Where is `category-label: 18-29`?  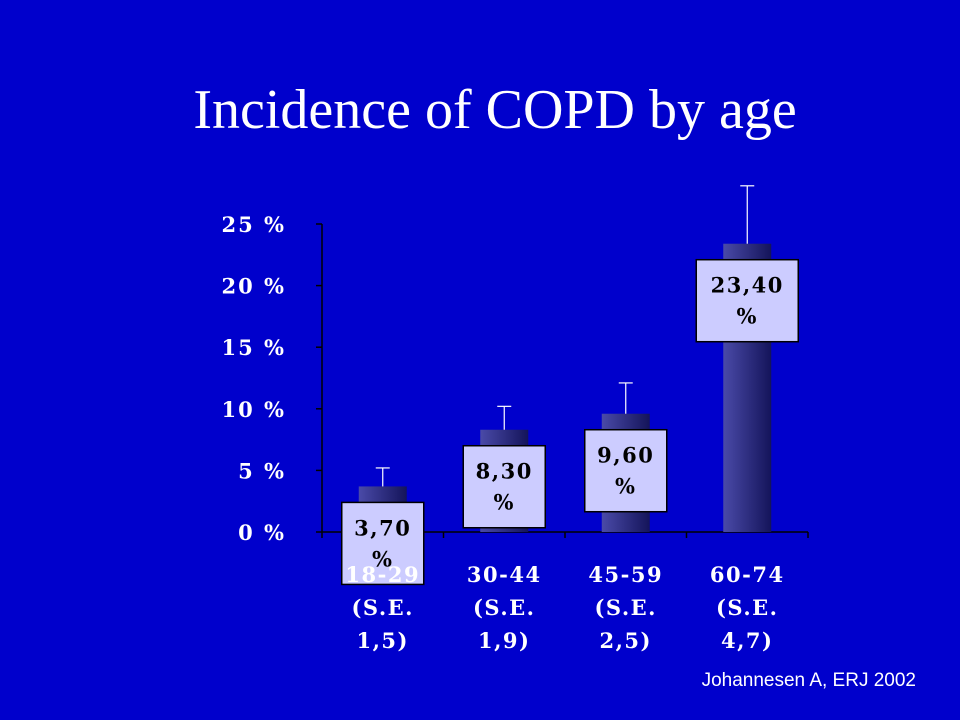
category-label: 18-29 is located at coordinates (382, 574).